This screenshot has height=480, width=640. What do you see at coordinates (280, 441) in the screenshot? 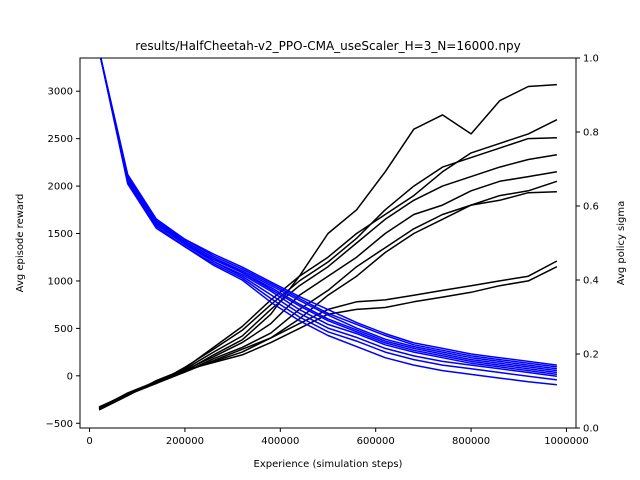
I see `x-tick-label: 400000` at bounding box center [280, 441].